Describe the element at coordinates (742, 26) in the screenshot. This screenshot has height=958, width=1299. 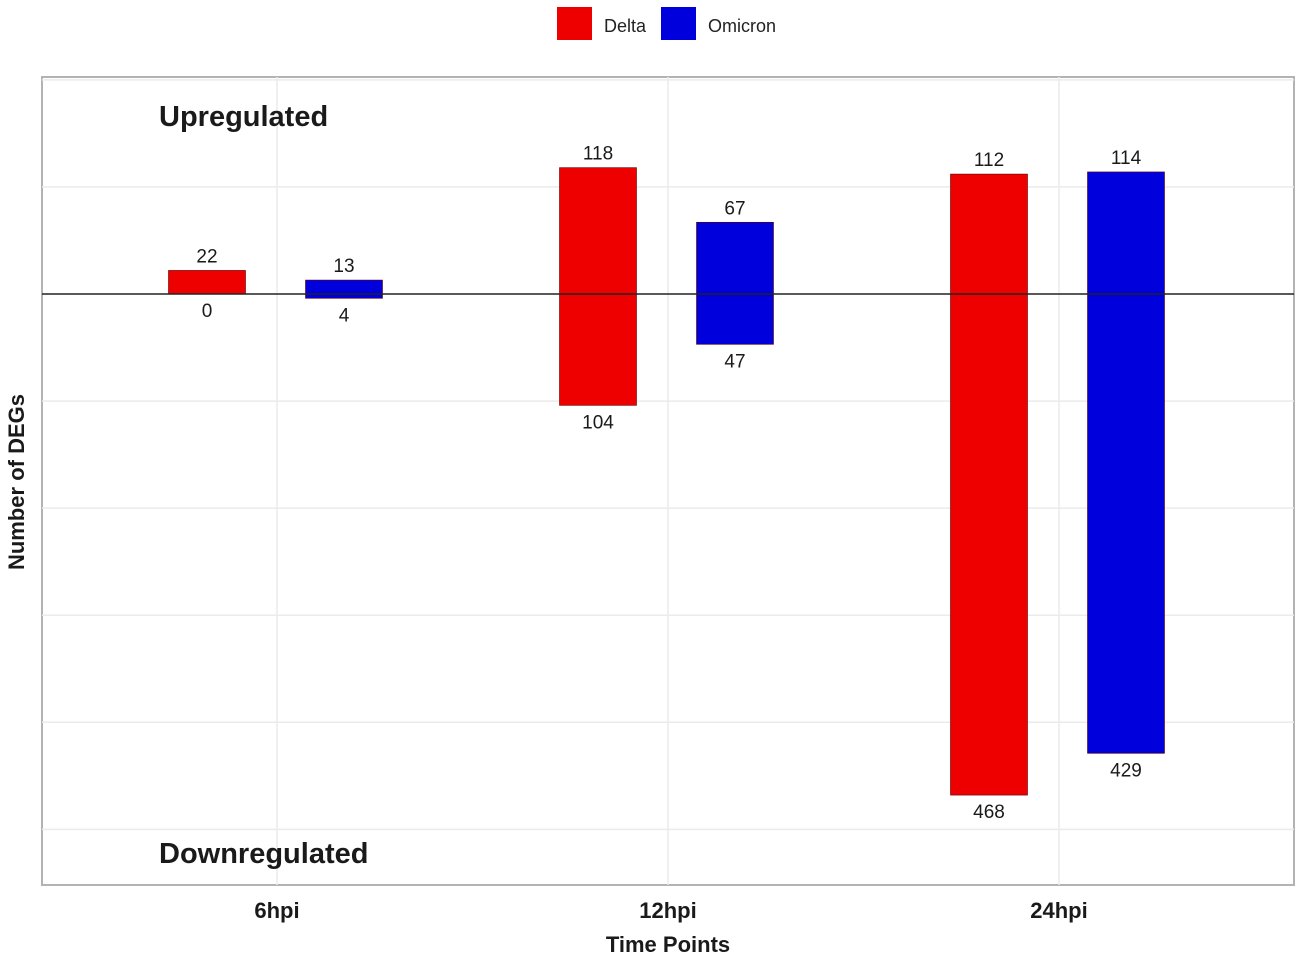
I see `legend-label-omicron: Omicron` at that location.